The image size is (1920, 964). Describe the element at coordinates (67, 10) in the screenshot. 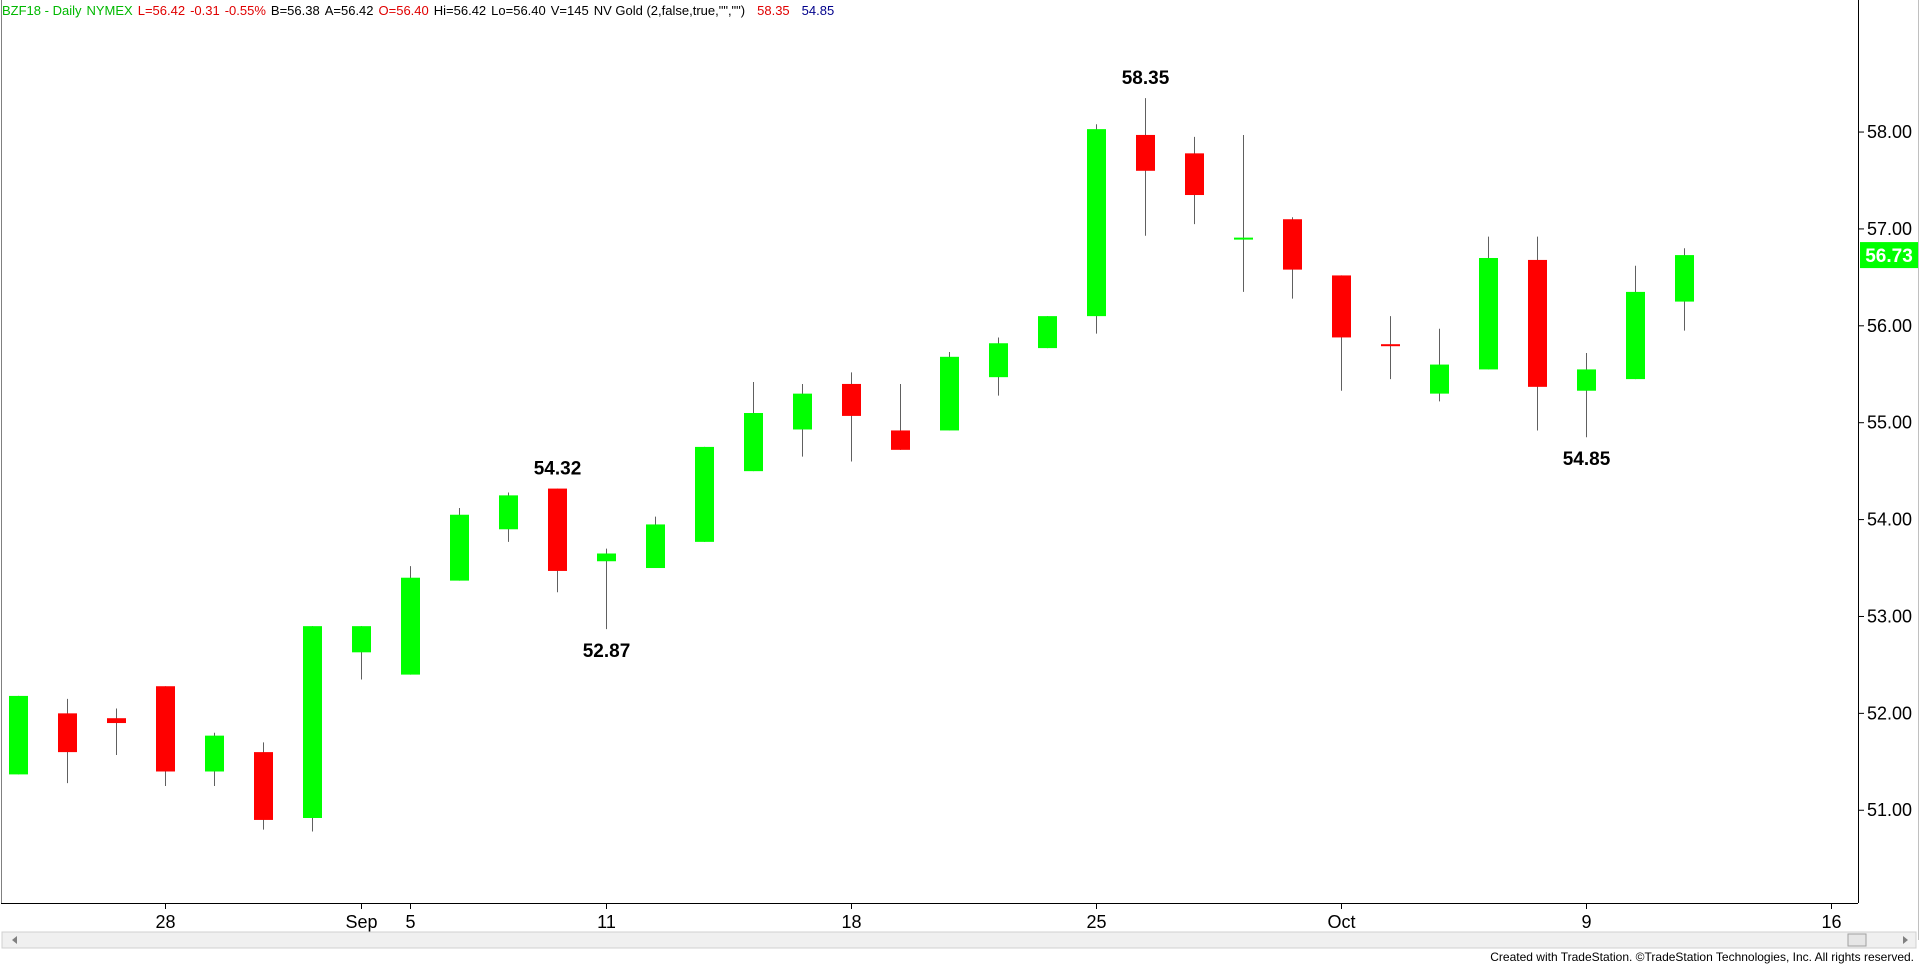

I see `header-period: Daily` at that location.